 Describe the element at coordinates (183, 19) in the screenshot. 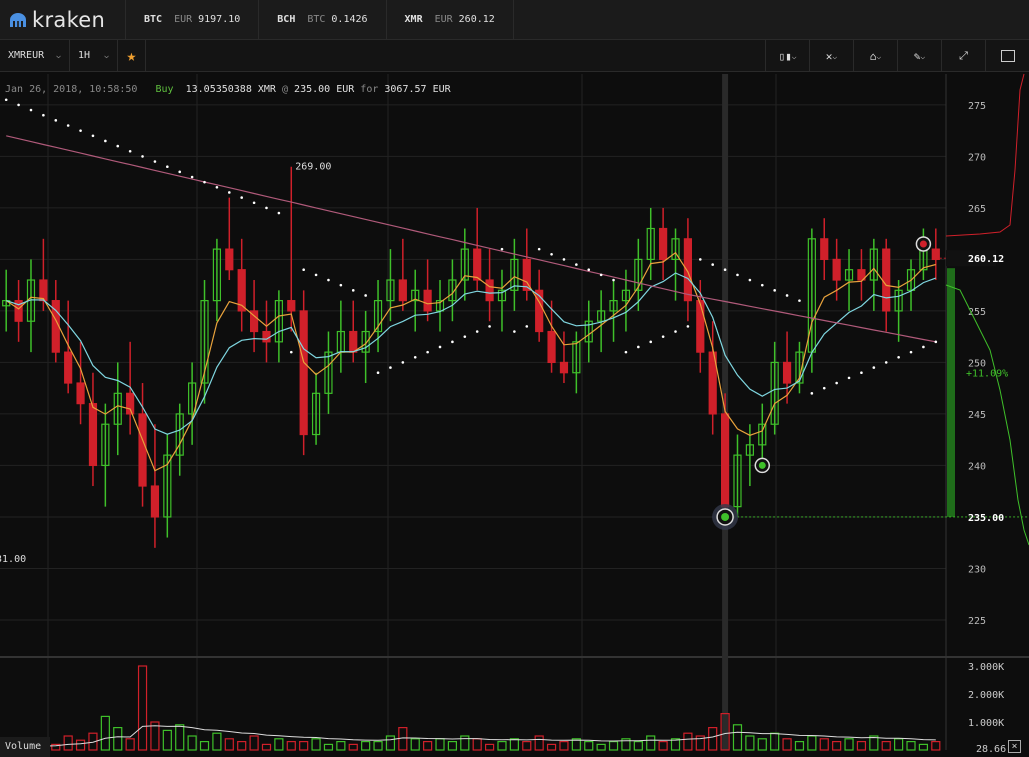

I see `ticker-currency: EUR` at that location.